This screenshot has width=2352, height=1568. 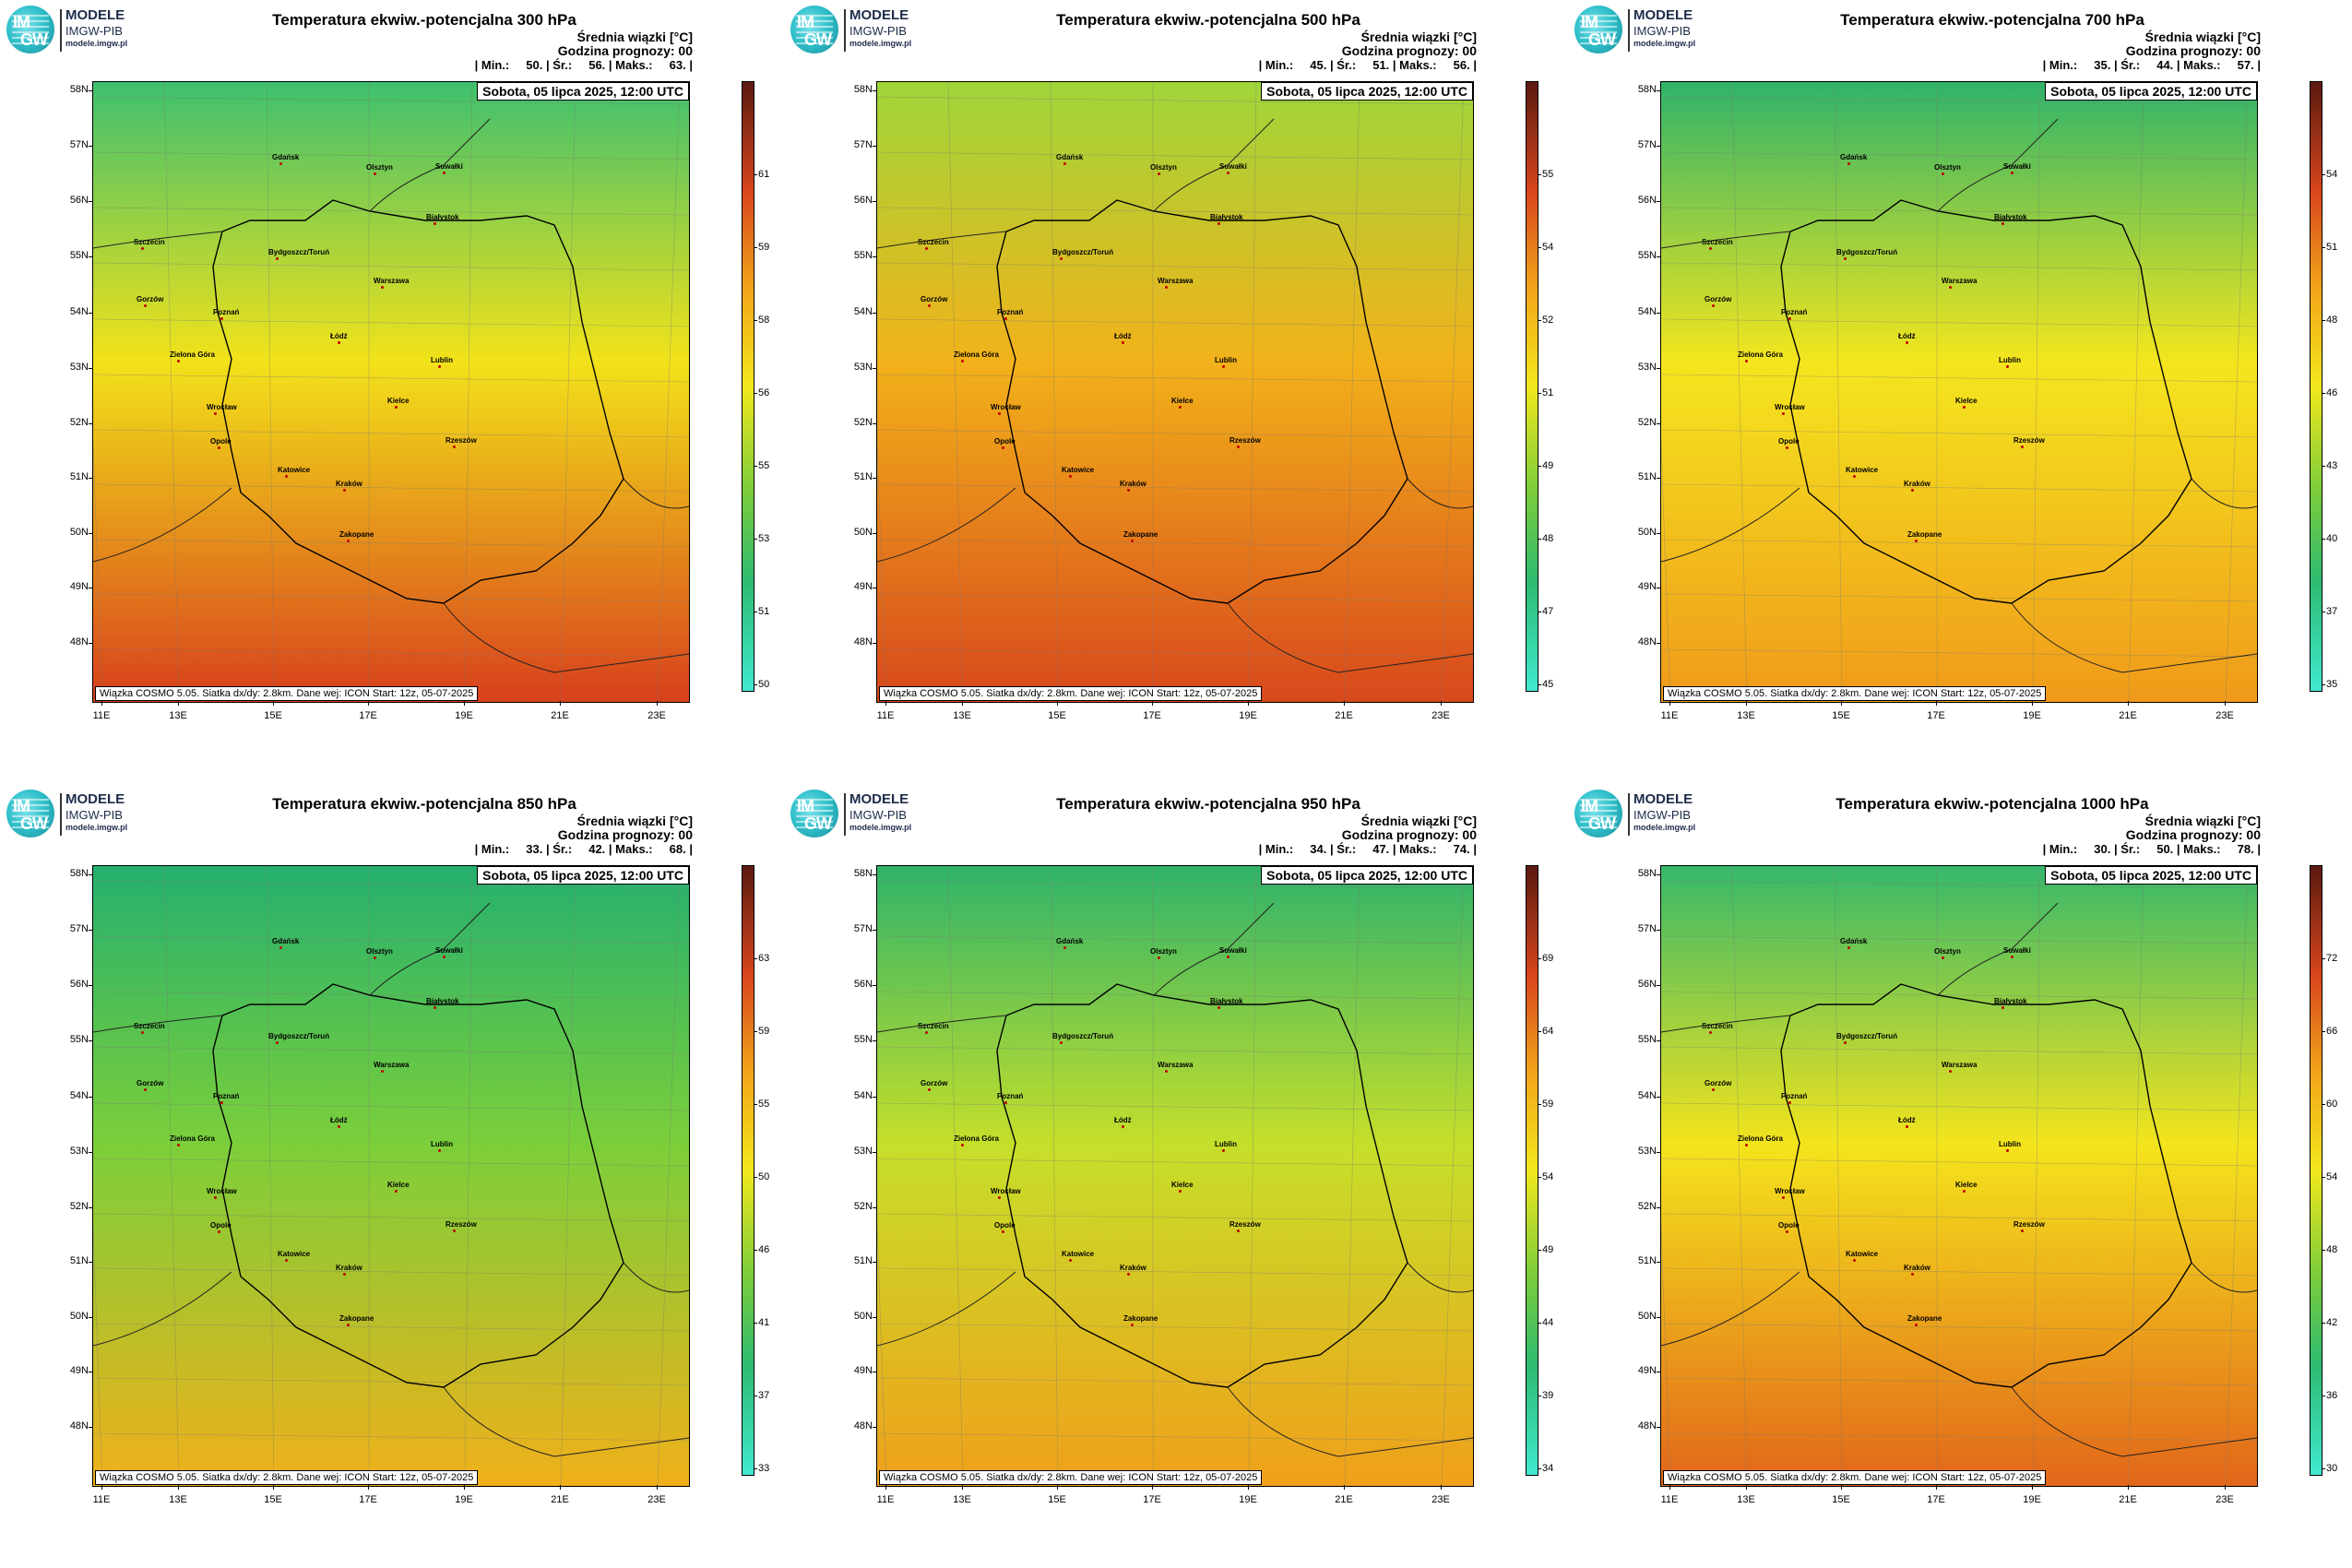 What do you see at coordinates (934, 299) in the screenshot?
I see `city-label: Gorzów` at bounding box center [934, 299].